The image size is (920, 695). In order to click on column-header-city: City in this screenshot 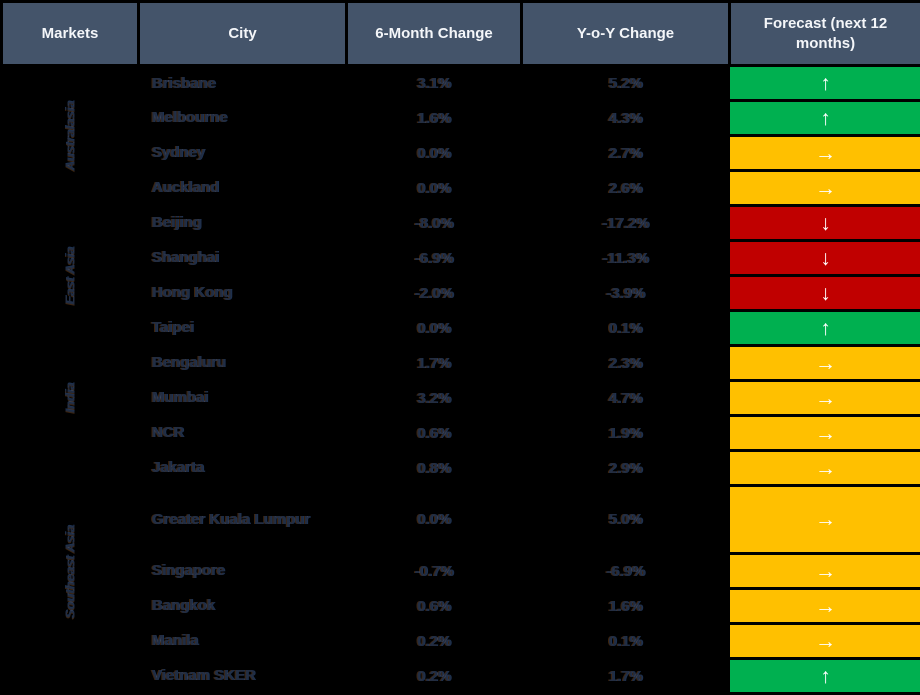, I will do `click(242, 33)`.